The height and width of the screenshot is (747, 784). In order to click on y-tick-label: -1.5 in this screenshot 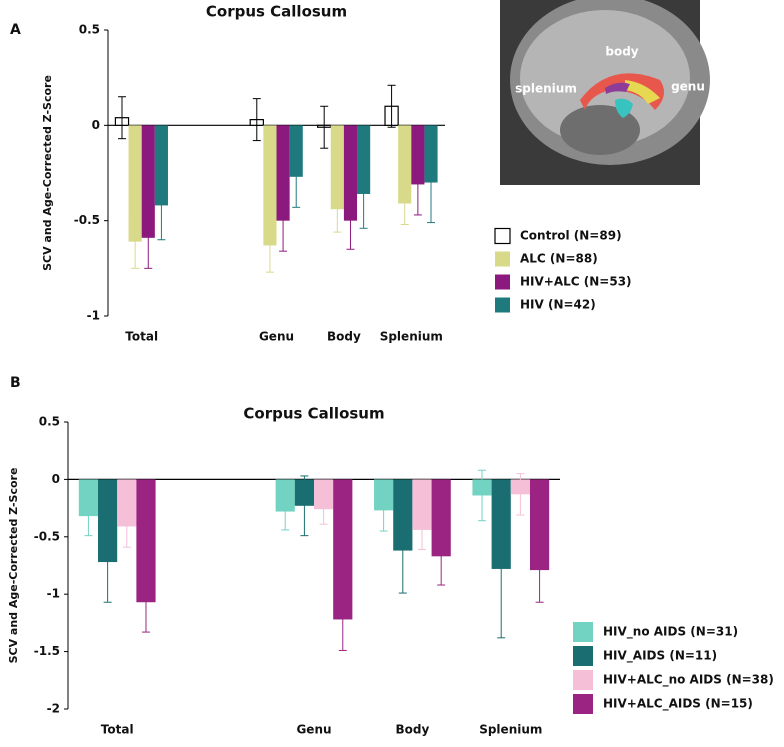, I will do `click(47, 651)`.